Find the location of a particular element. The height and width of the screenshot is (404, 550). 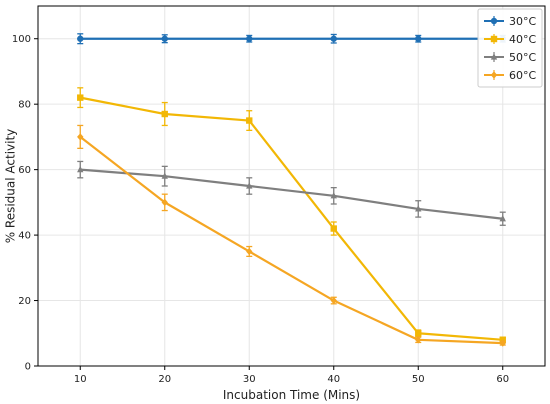

legend-item: 40°C is located at coordinates (510, 39).